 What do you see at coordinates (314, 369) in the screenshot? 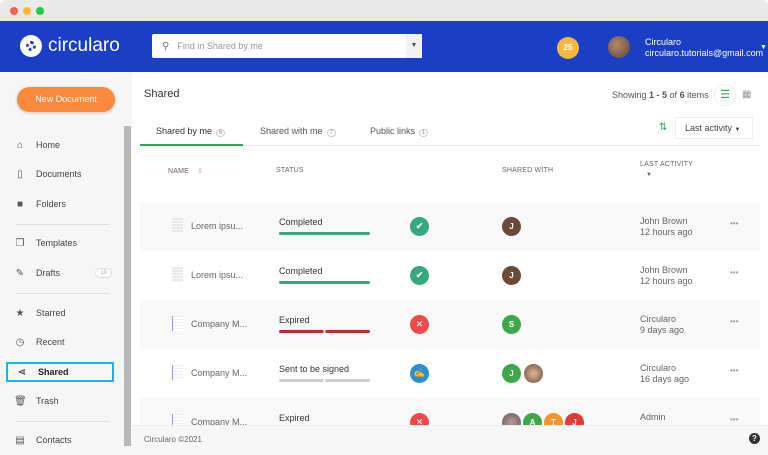
I see `status-label: Sent to be signed` at bounding box center [314, 369].